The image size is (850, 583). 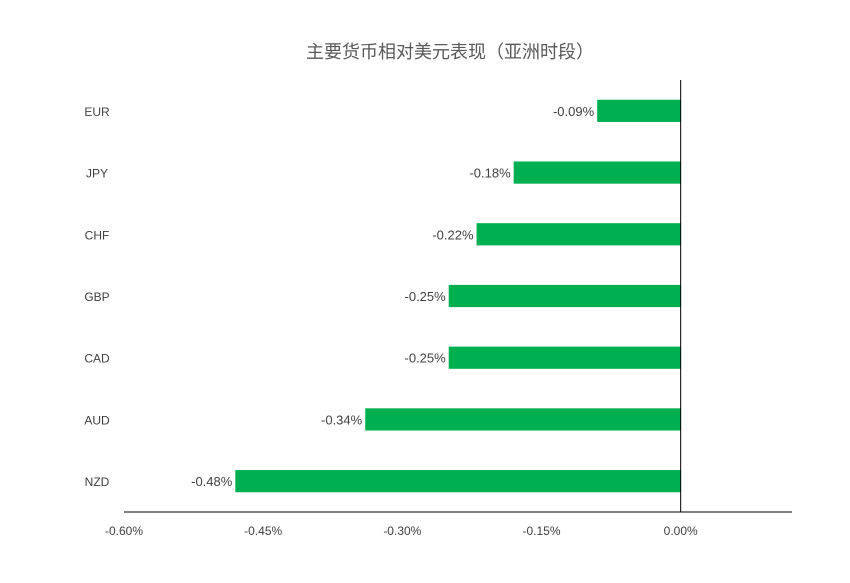 I want to click on data-label-gbp: -0.25%, so click(x=426, y=296).